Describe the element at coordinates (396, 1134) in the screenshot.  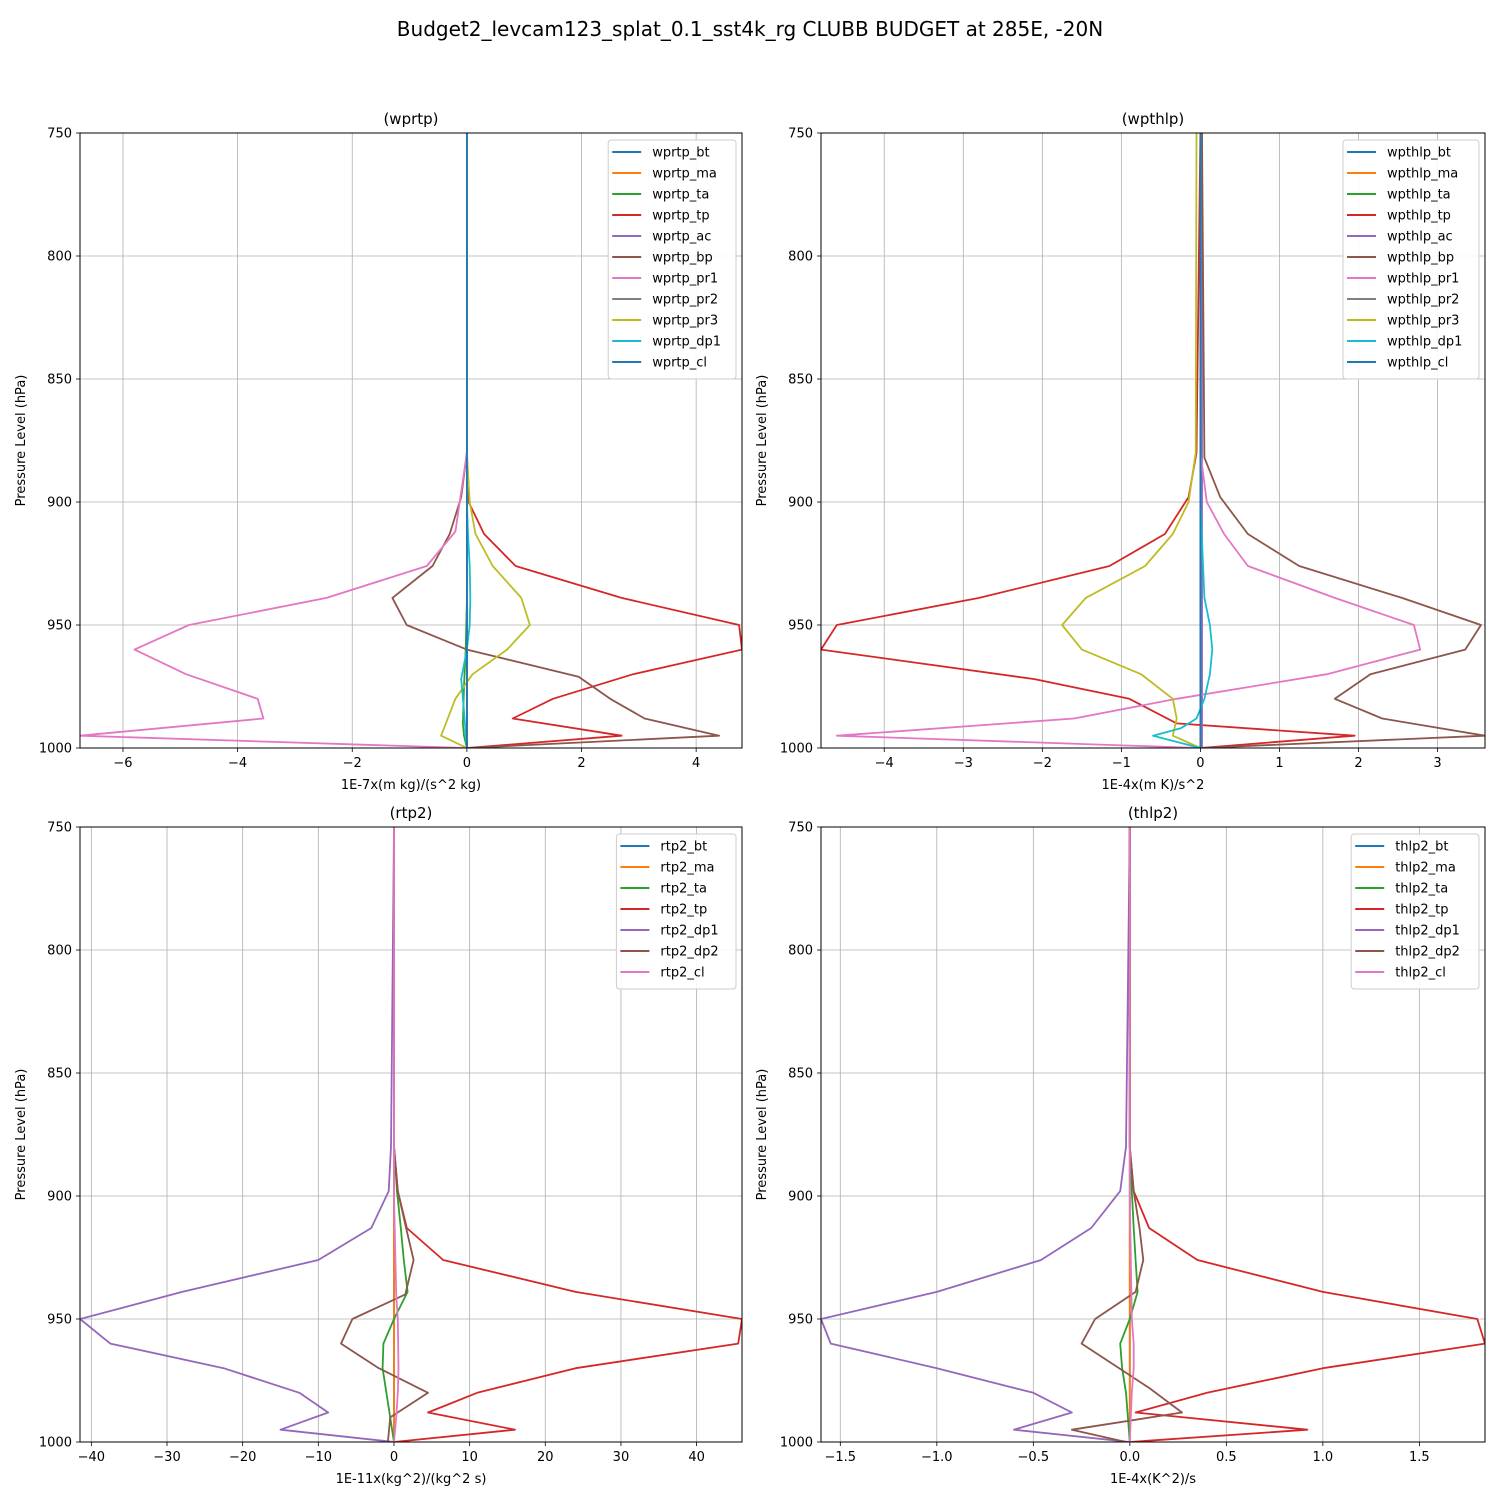
I see `series-line-rtp2_cl` at that location.